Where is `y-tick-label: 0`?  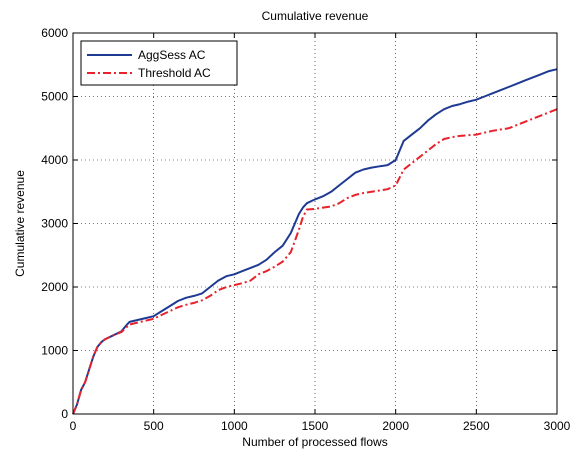
y-tick-label: 0 is located at coordinates (64, 414).